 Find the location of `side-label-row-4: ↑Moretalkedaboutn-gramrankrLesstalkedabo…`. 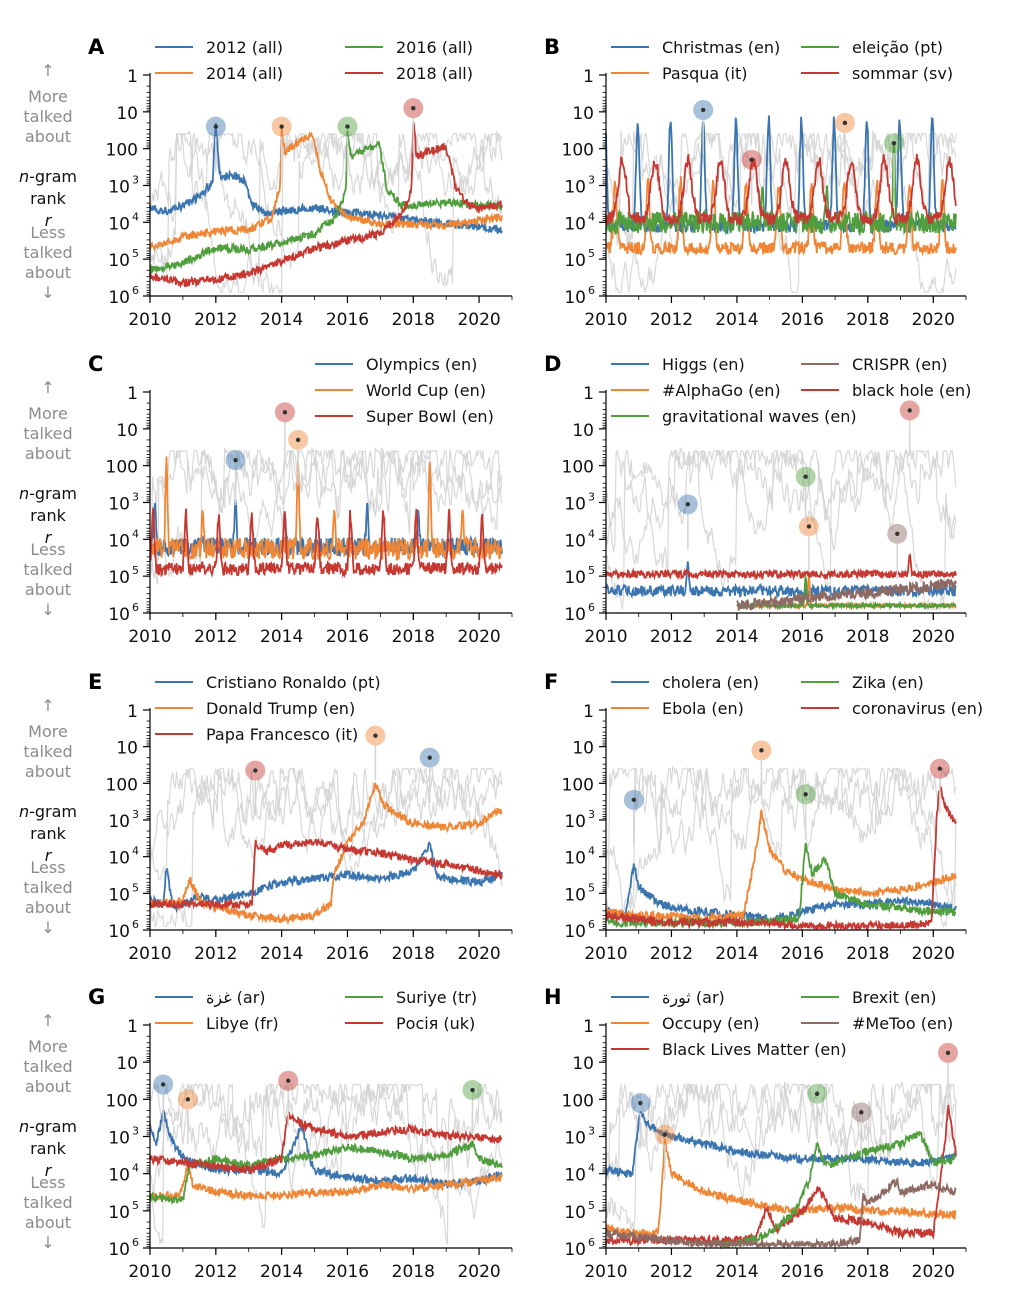

side-label-row-4: ↑Moretalkedaboutn-gramrankrLesstalkedabo… is located at coordinates (48, 1131).